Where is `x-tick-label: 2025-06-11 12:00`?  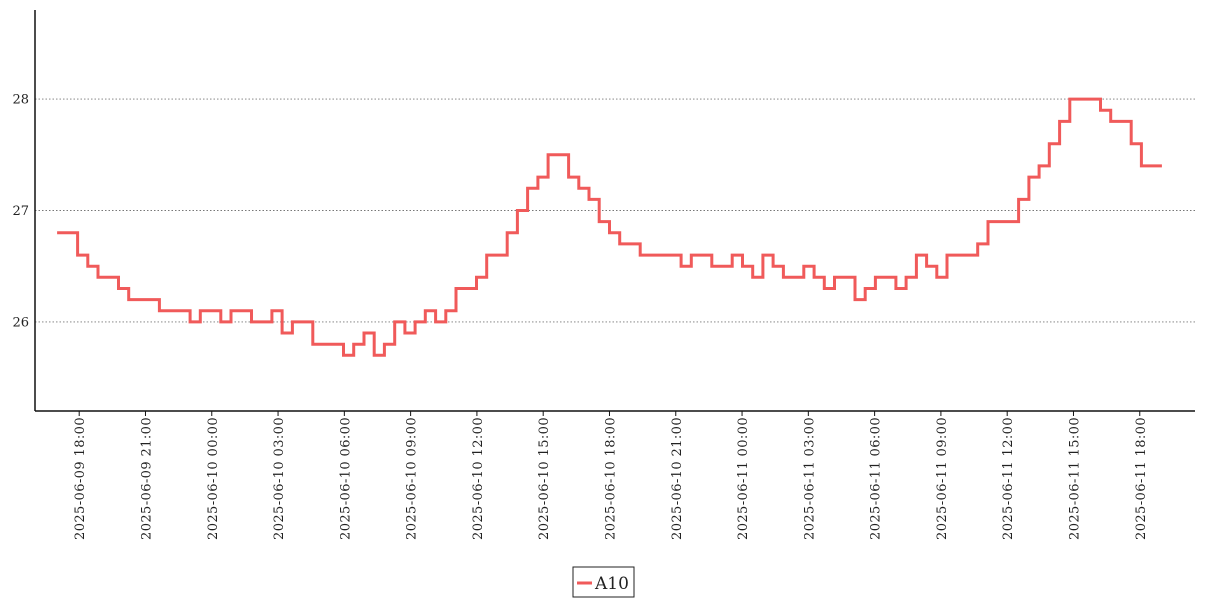
x-tick-label: 2025-06-11 12:00 is located at coordinates (1008, 478).